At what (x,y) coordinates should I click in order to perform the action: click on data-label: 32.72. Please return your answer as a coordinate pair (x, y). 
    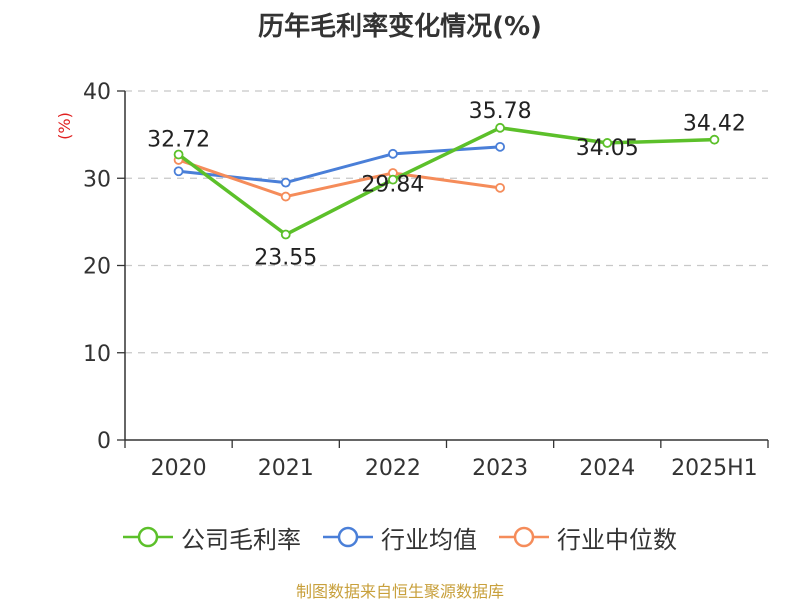
    Looking at the image, I should click on (178, 140).